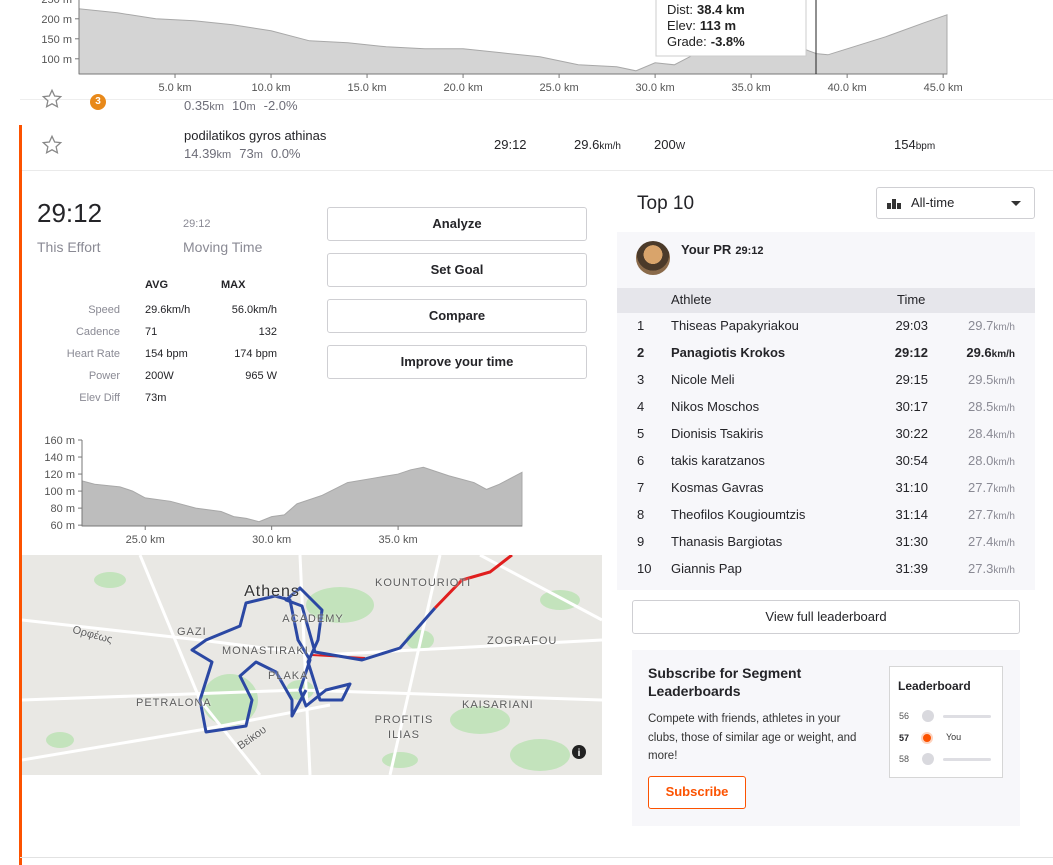  I want to click on y-tick-label: 80 m, so click(63, 509).